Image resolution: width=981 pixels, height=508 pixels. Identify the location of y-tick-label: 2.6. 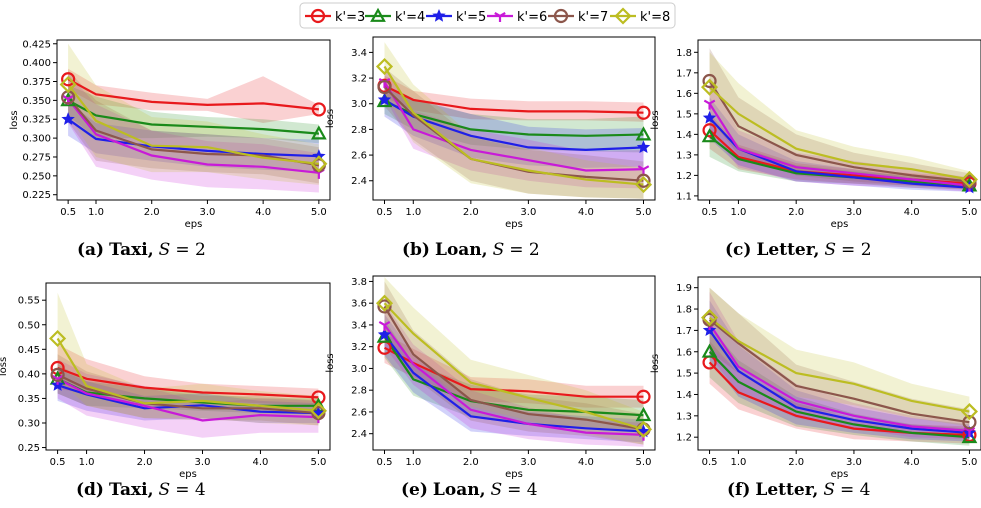
(359, 412).